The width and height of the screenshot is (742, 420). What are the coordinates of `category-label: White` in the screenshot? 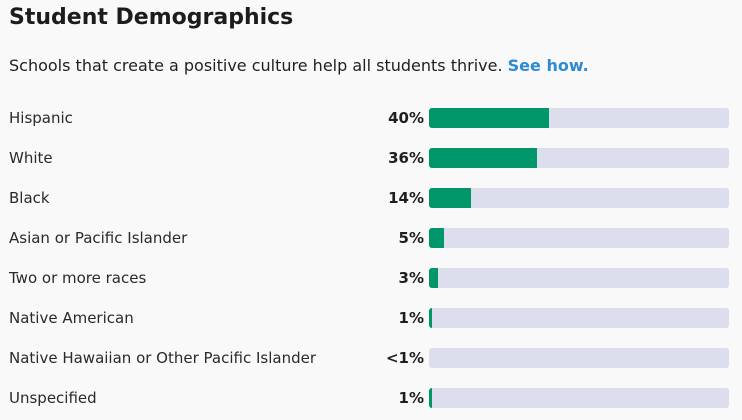 It's located at (31, 158).